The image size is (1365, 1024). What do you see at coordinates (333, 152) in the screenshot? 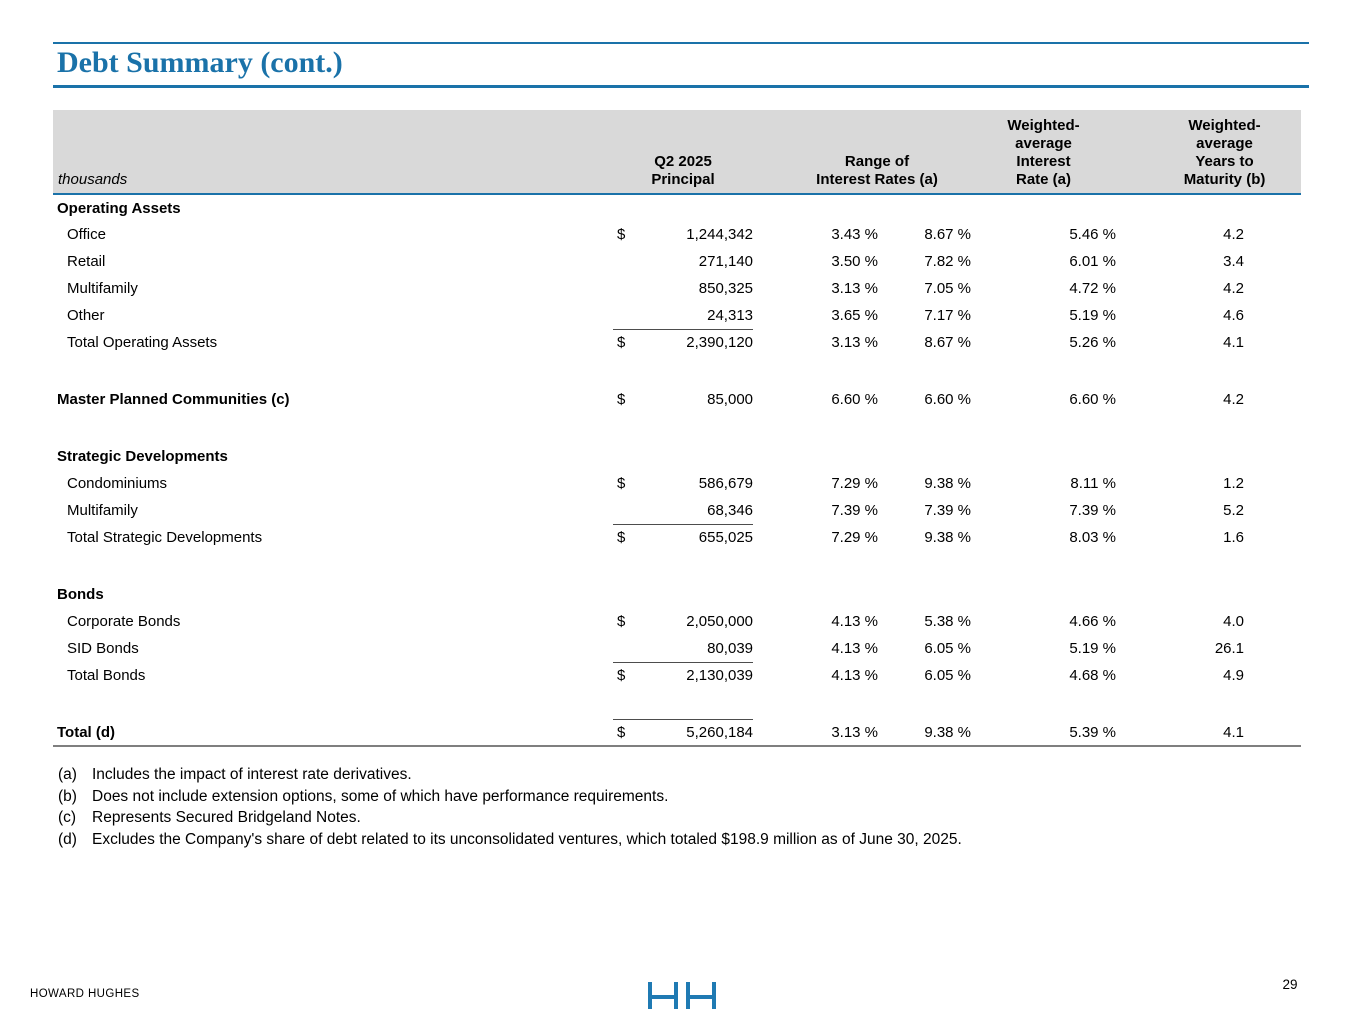
I see `units-label: thousands` at bounding box center [333, 152].